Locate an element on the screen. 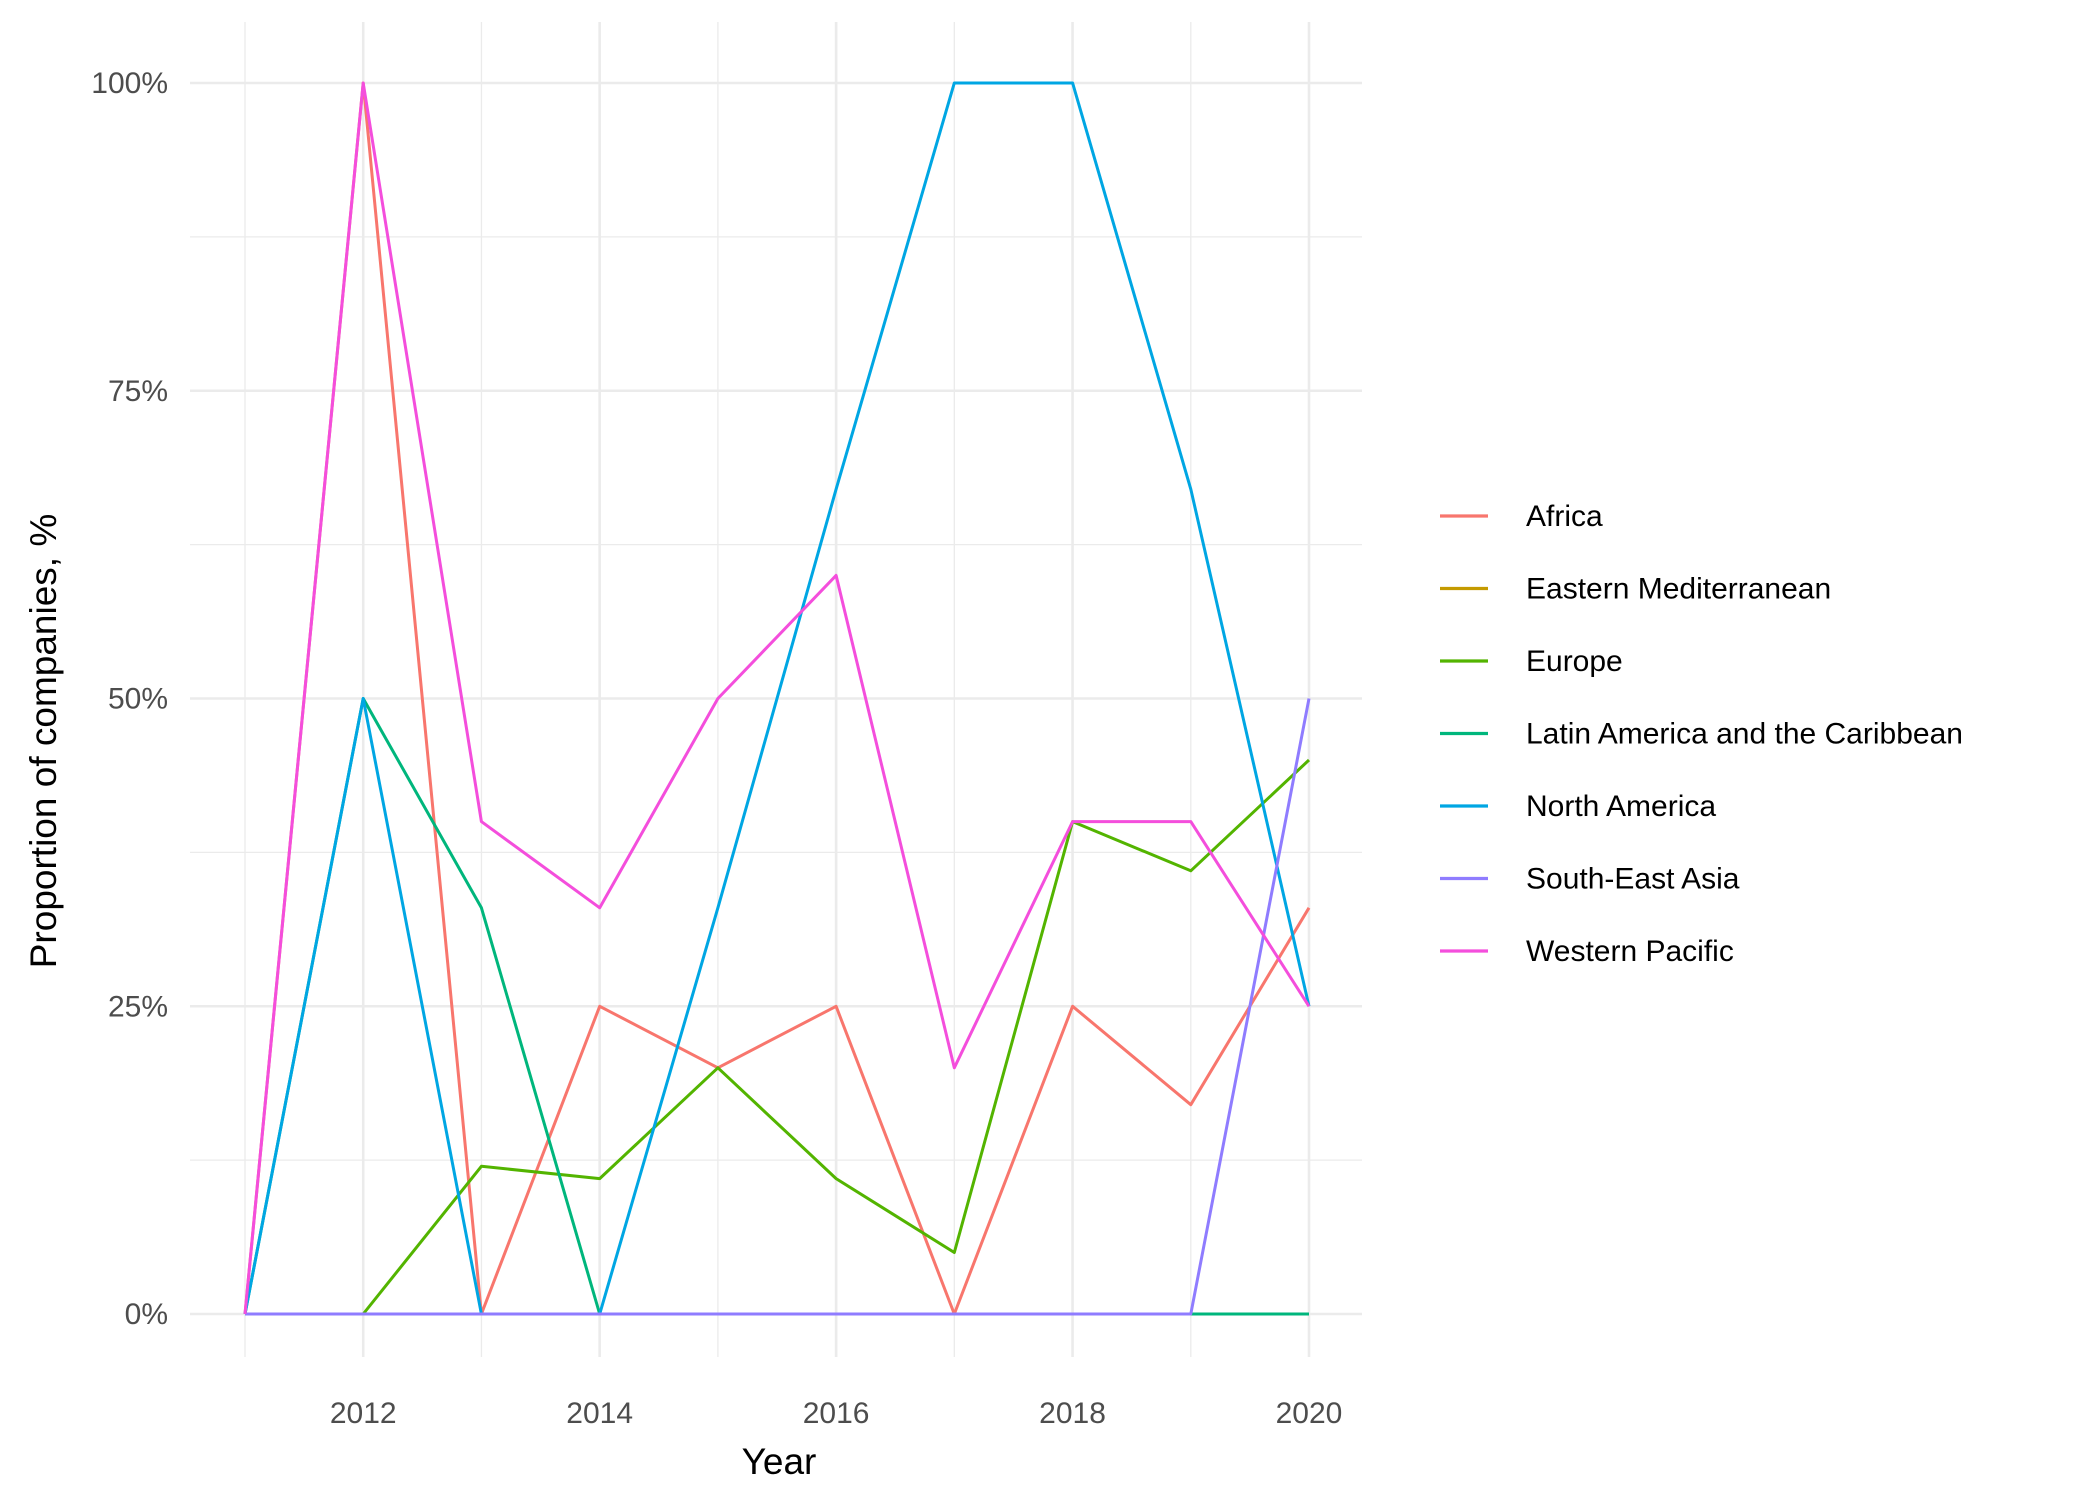 The height and width of the screenshot is (1499, 2099). legend-label: Western Pacific is located at coordinates (1630, 951).